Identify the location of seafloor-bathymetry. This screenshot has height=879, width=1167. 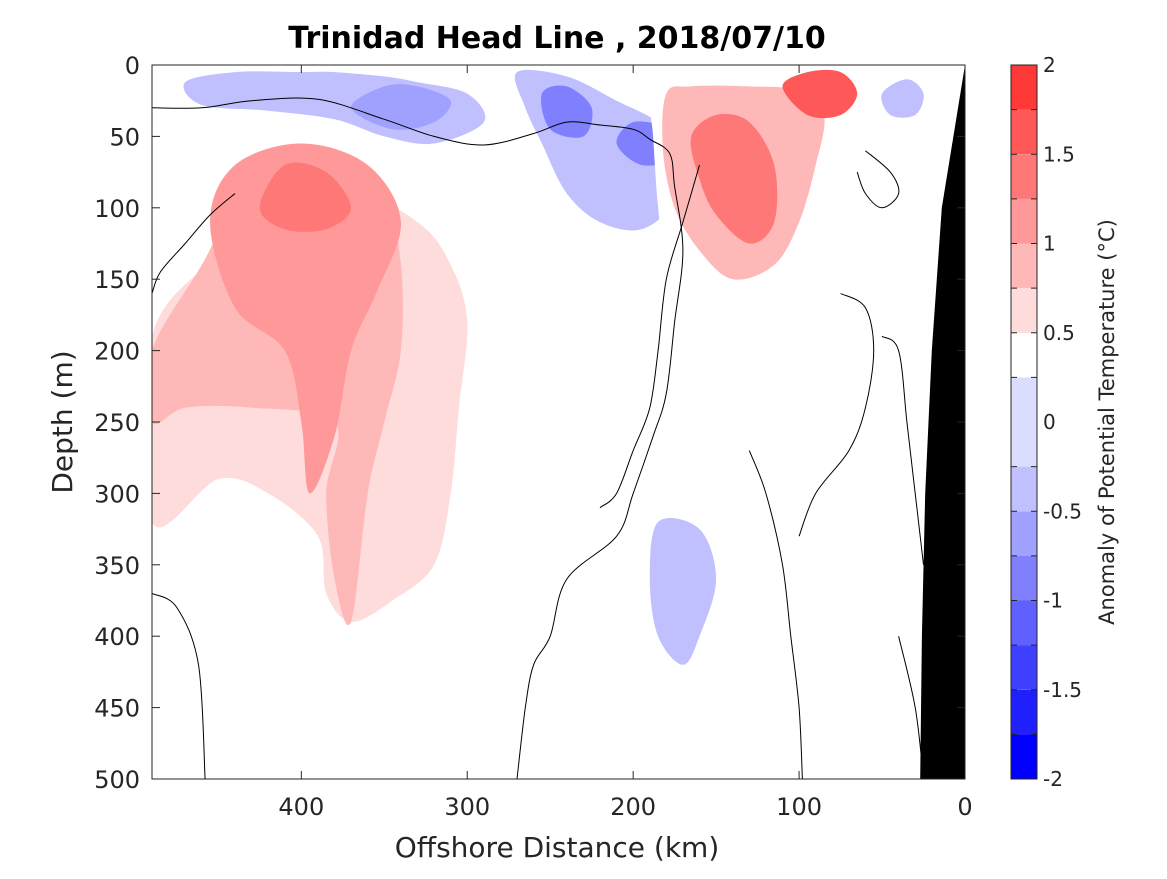
(942, 422).